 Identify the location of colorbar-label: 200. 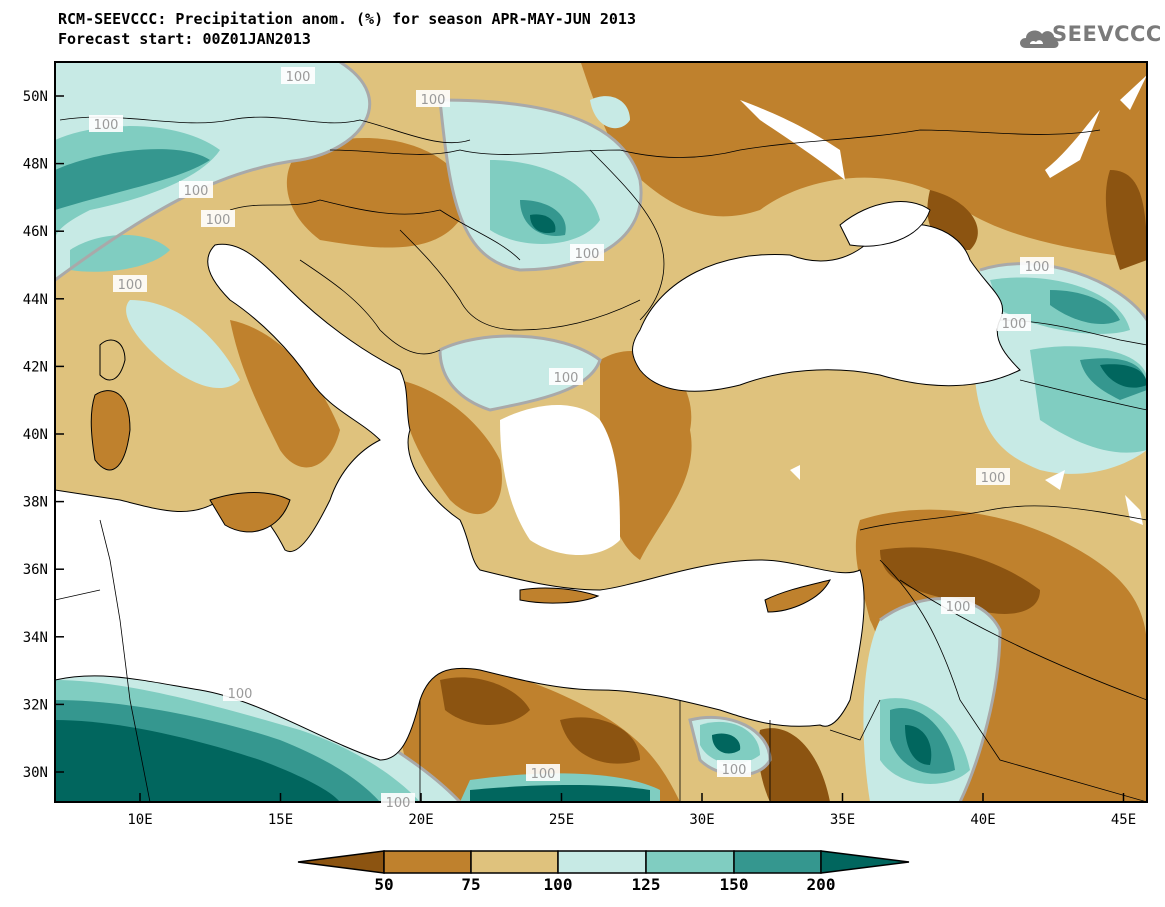
(821, 884).